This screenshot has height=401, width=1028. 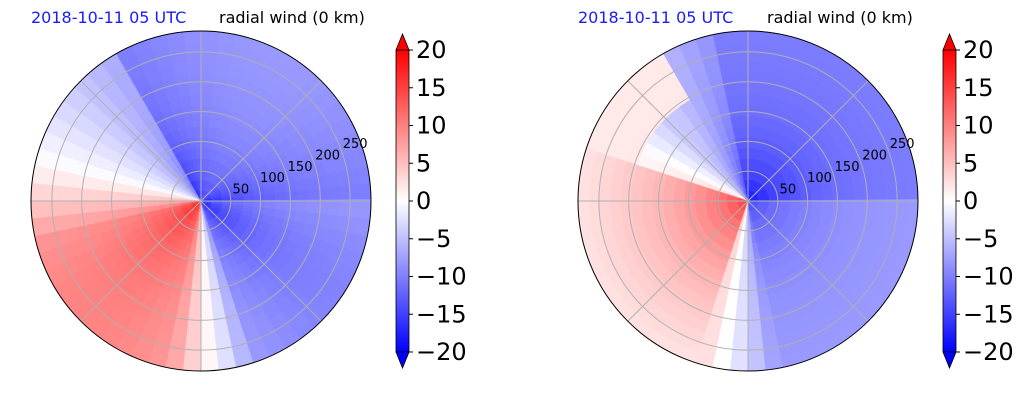 I want to click on colorbar-extend-max, so click(x=949, y=41).